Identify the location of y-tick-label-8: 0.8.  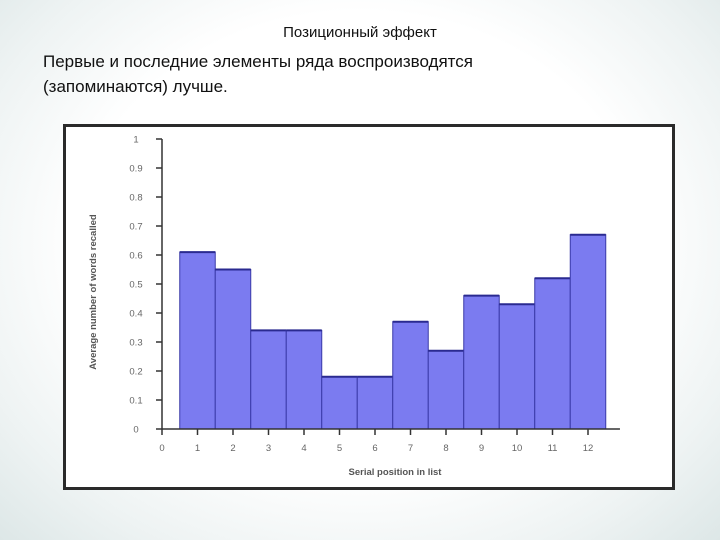
(135, 198).